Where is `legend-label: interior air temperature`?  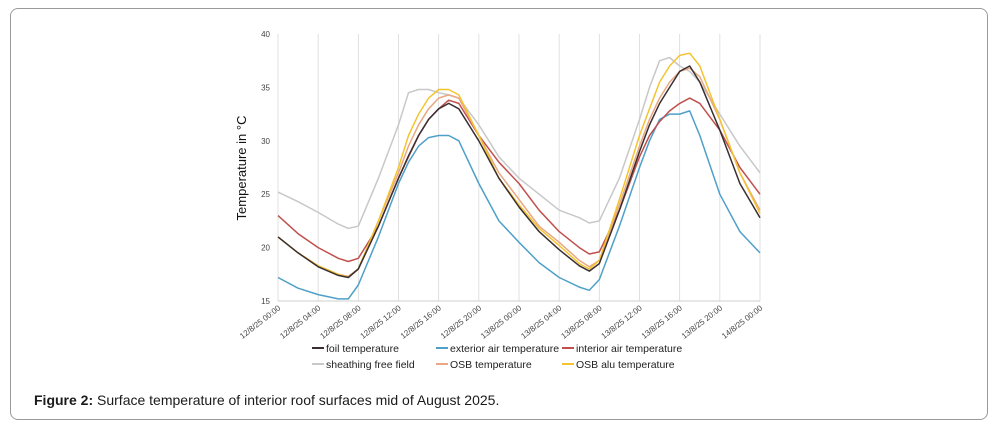
legend-label: interior air temperature is located at coordinates (629, 349).